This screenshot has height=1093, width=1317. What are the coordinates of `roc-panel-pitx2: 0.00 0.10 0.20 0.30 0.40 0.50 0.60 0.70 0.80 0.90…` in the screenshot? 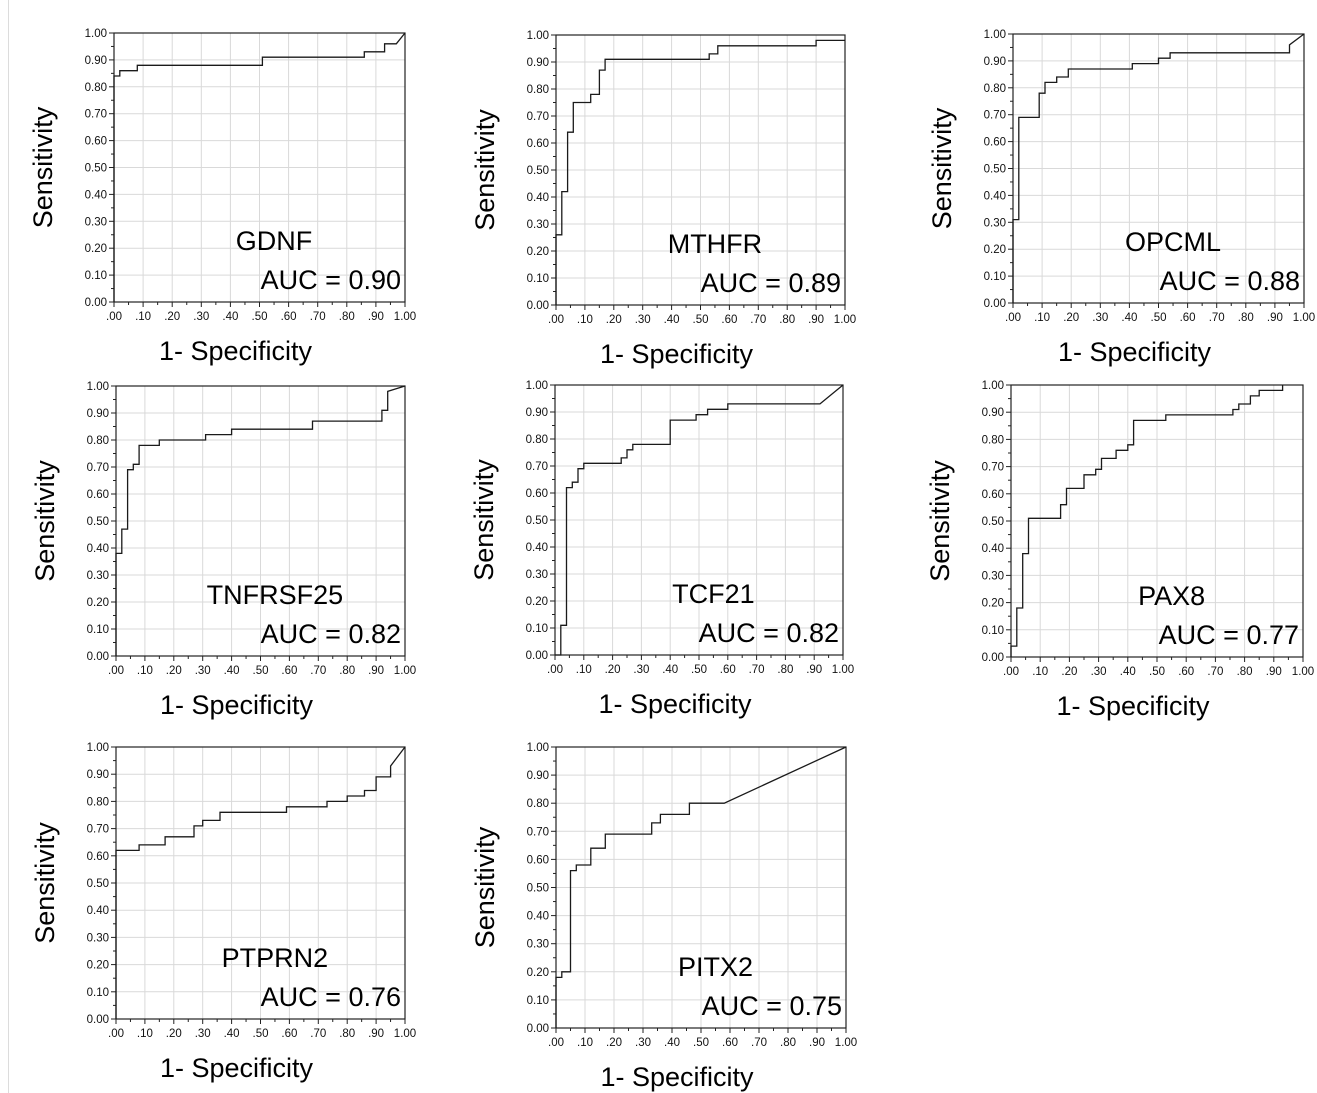 It's located at (663, 917).